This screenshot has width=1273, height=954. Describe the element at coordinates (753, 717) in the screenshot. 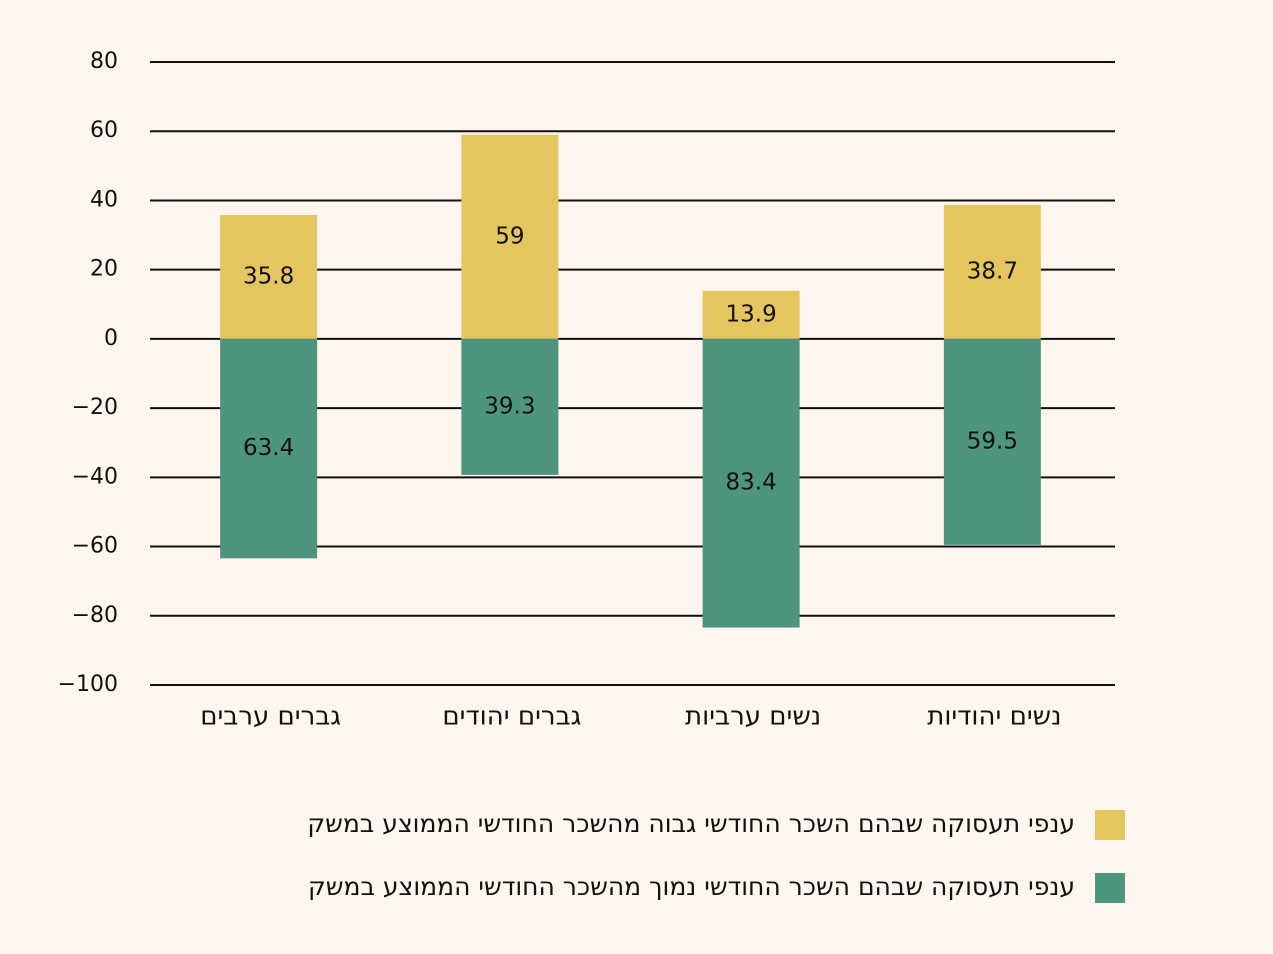

I see `x-tick-label: נשים ערביות` at that location.